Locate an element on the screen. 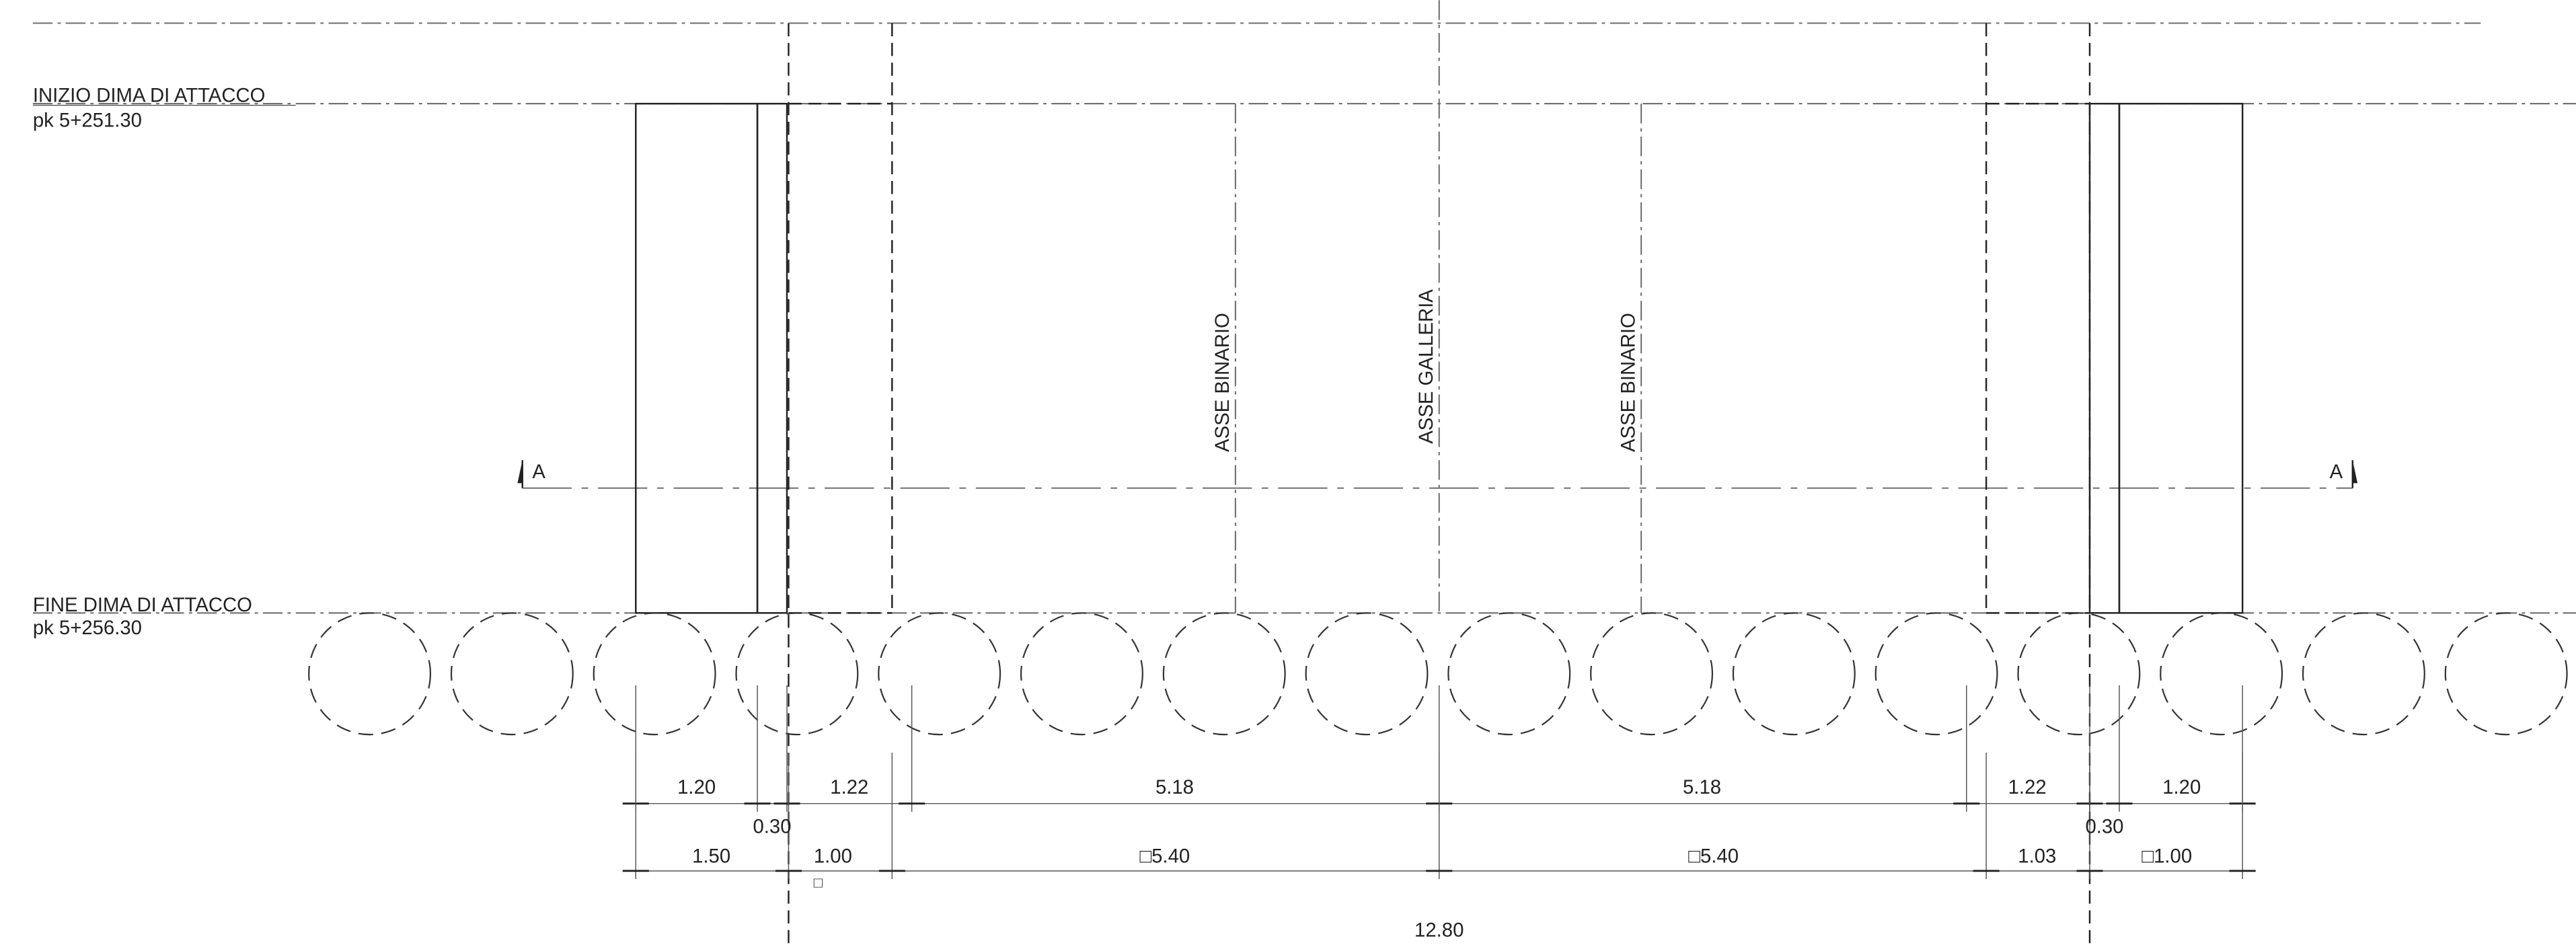 This screenshot has height=945, width=2576. dimension: 12.80 is located at coordinates (1439, 930).